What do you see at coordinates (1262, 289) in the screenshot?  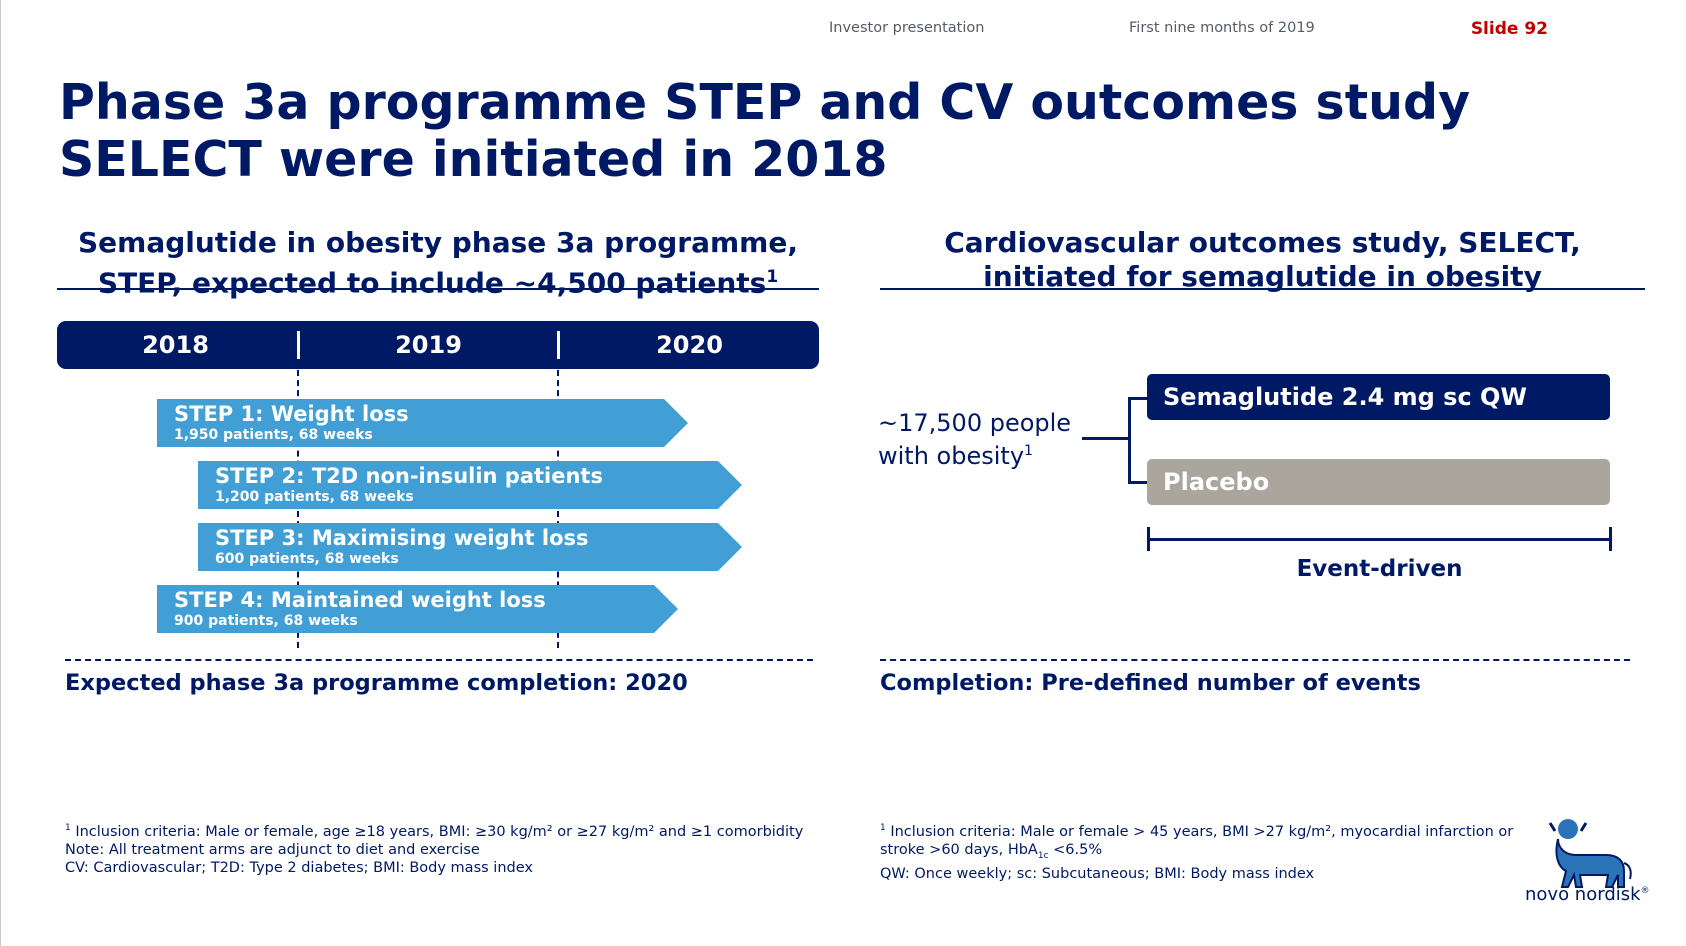 I see `select-subheading-underline` at bounding box center [1262, 289].